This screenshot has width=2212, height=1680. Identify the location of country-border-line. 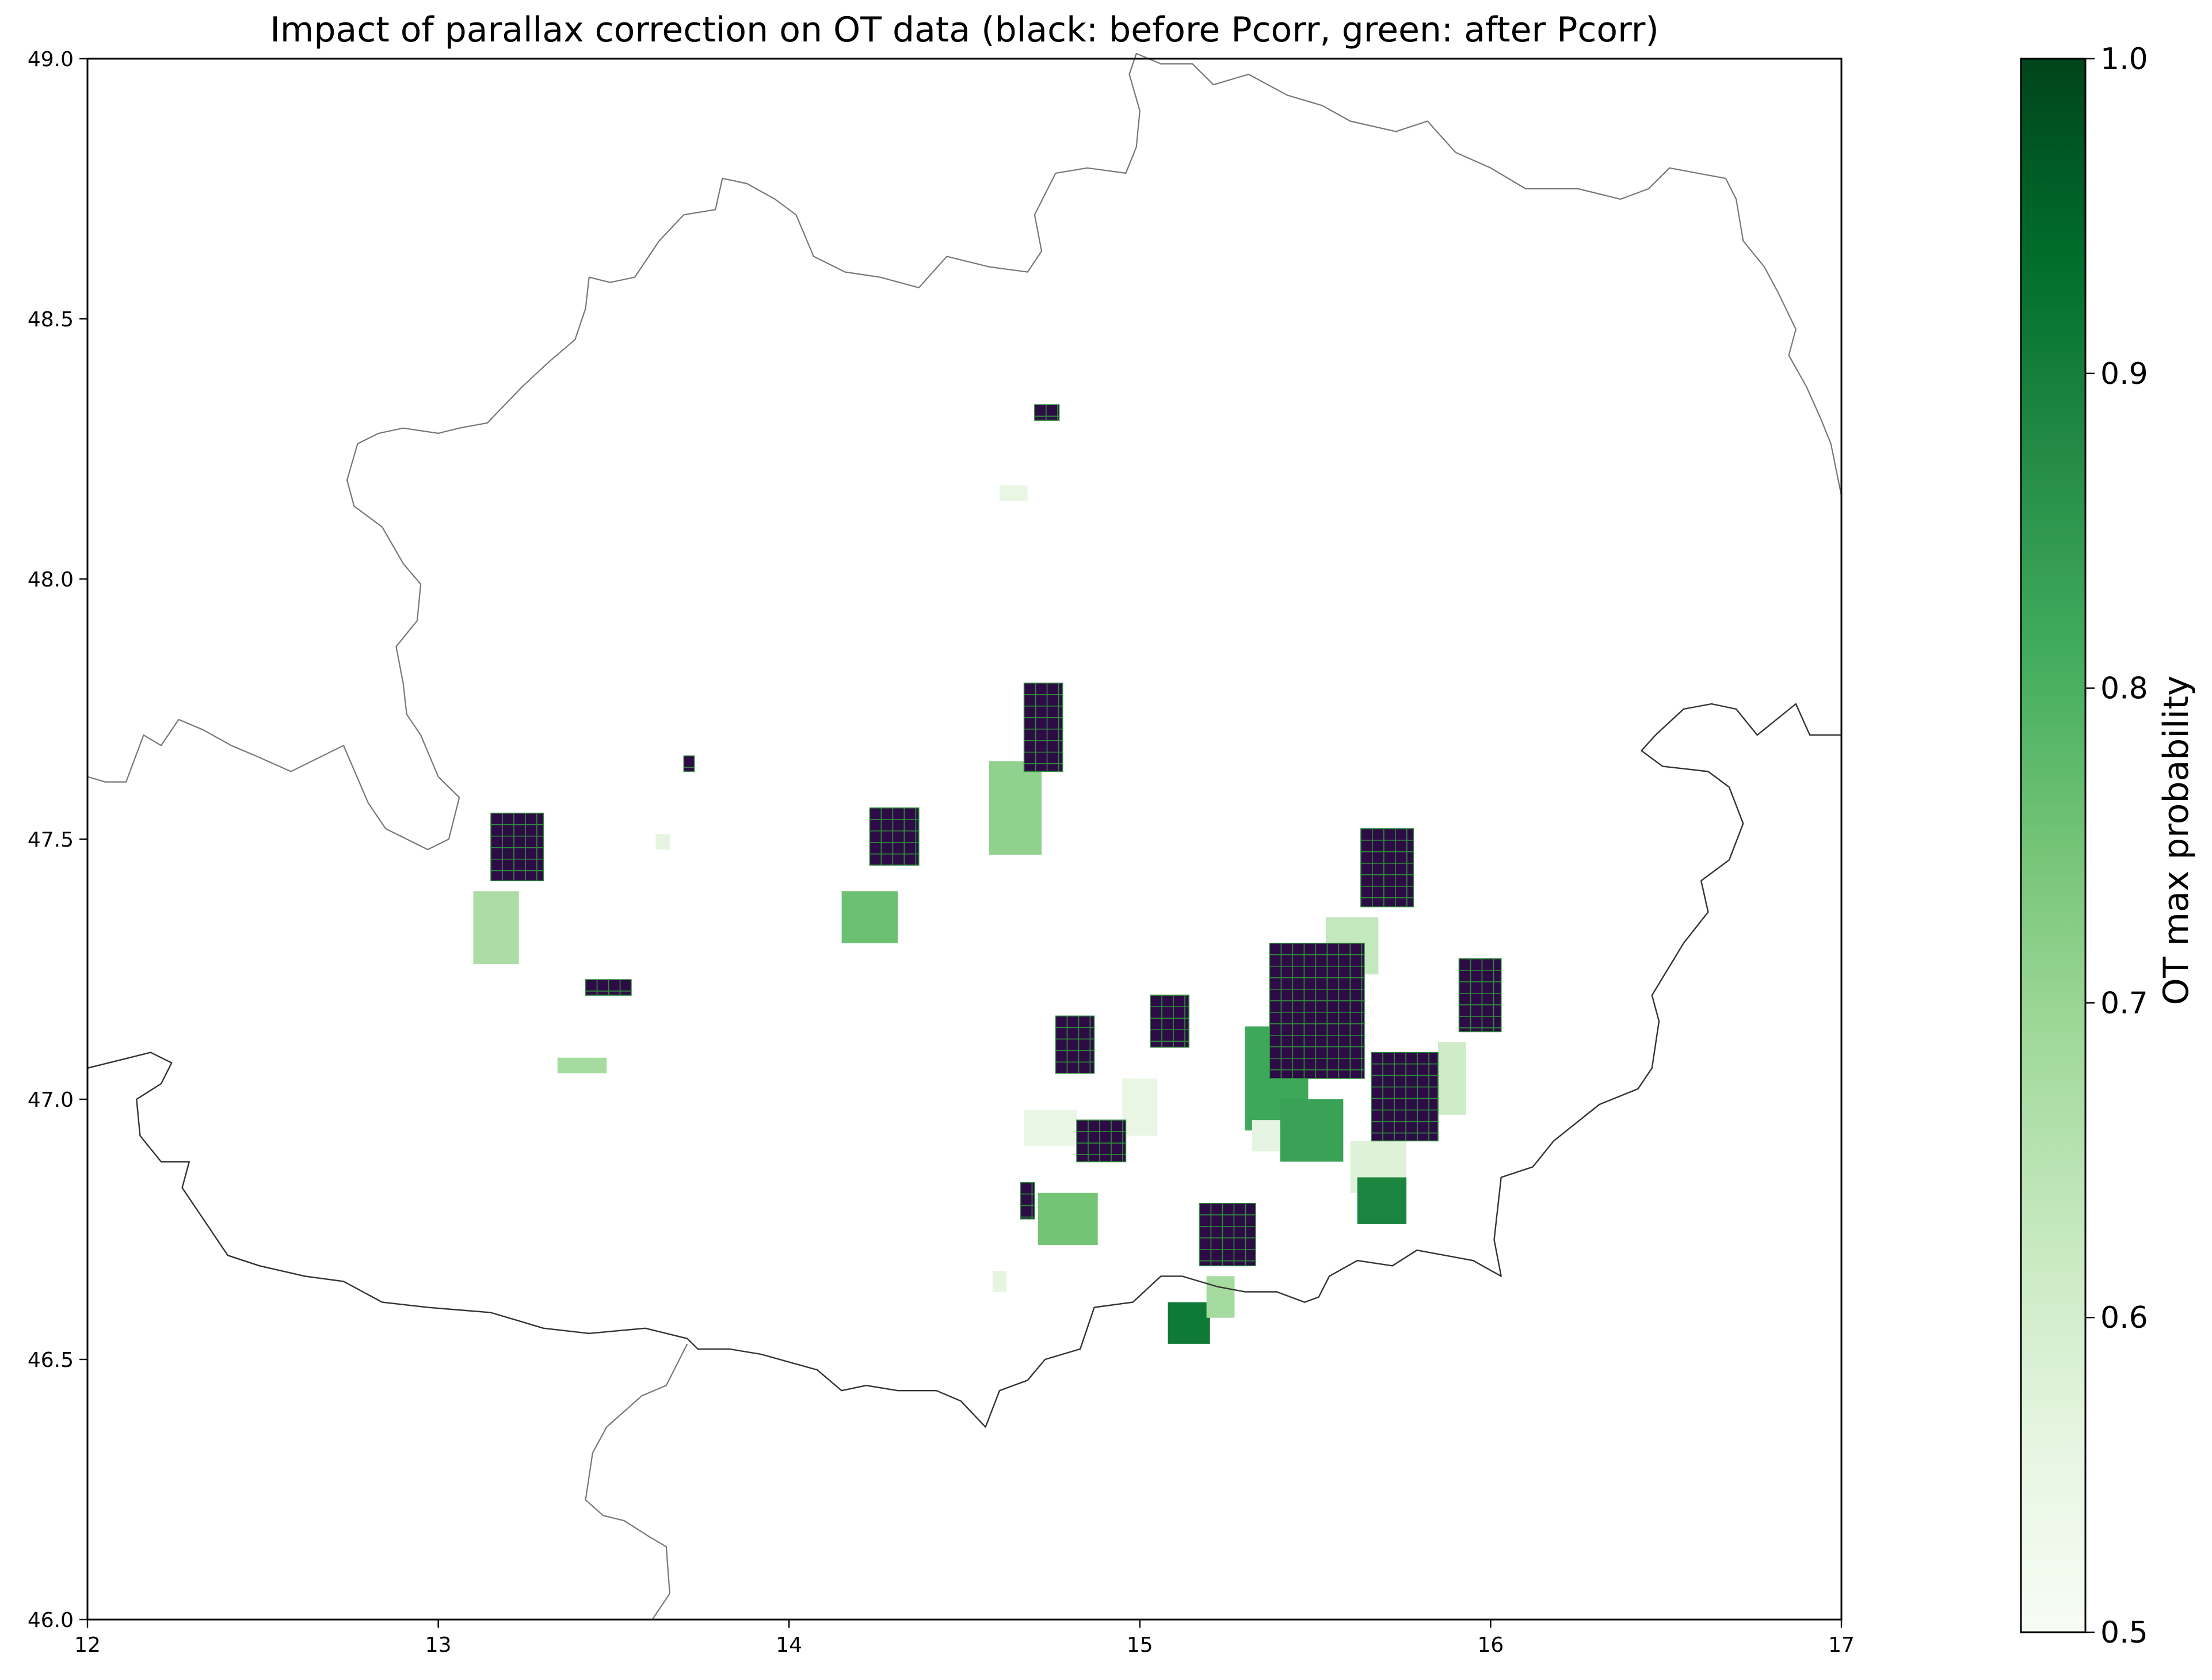
(637, 1481).